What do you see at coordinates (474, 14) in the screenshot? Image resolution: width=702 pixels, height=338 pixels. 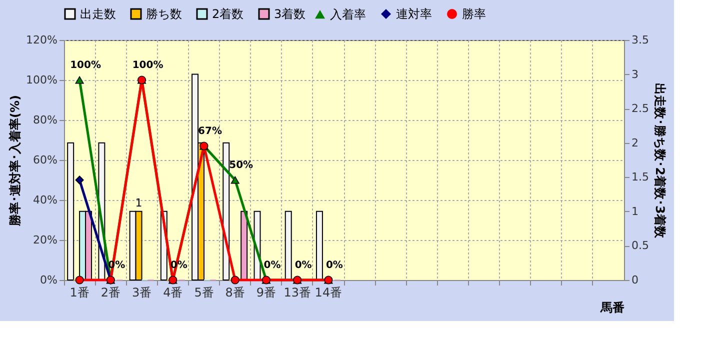 I see `legend-label: 勝率` at bounding box center [474, 14].